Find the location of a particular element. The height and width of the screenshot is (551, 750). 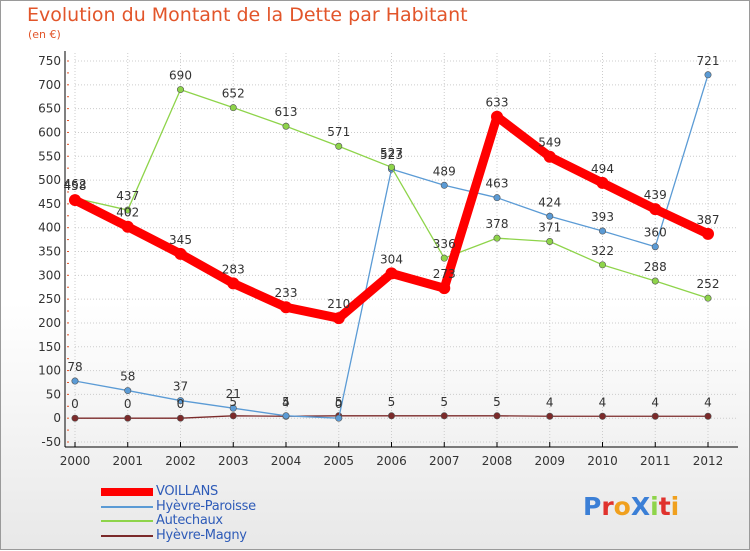

y-tick-label: 100 is located at coordinates (49, 371).